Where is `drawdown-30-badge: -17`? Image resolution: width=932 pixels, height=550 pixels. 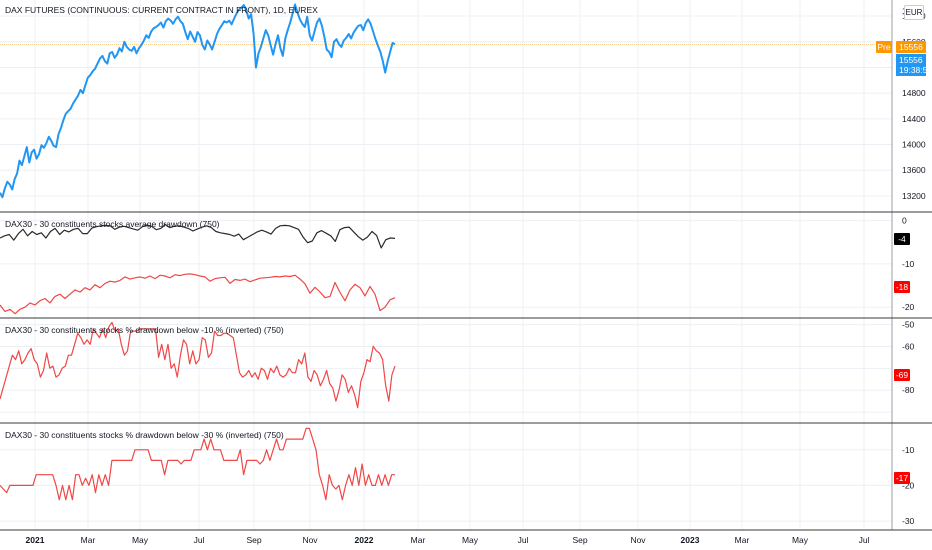 drawdown-30-badge: -17 is located at coordinates (902, 478).